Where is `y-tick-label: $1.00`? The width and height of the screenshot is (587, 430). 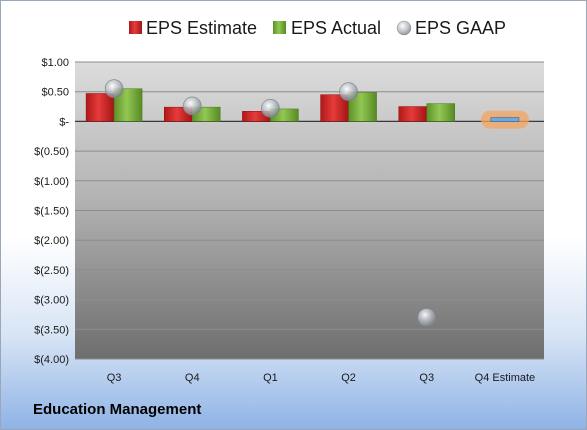 y-tick-label: $1.00 is located at coordinates (55, 63).